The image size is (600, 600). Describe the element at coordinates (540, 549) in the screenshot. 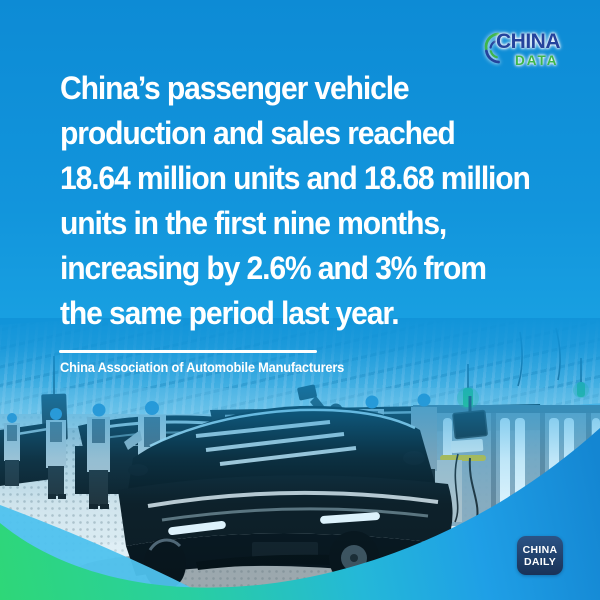

I see `china-daily-line1: CHINA` at that location.